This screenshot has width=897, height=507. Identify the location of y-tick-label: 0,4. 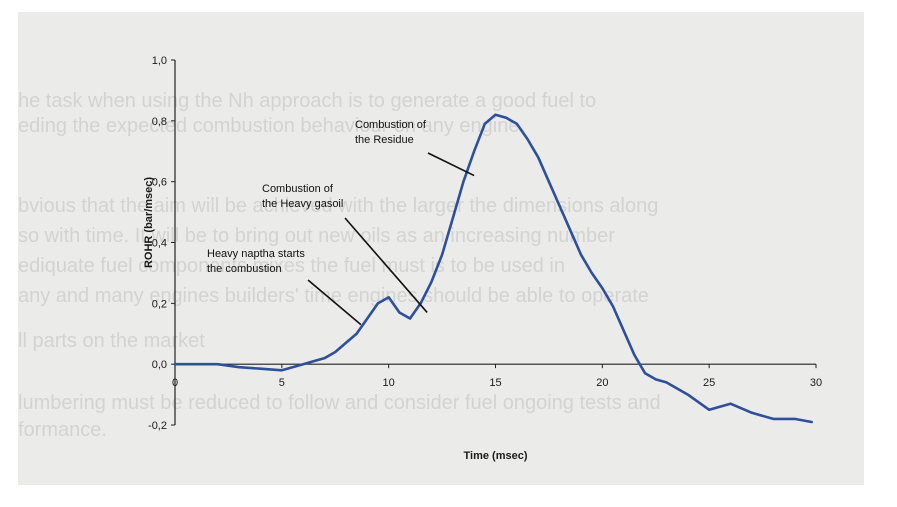
(159, 244).